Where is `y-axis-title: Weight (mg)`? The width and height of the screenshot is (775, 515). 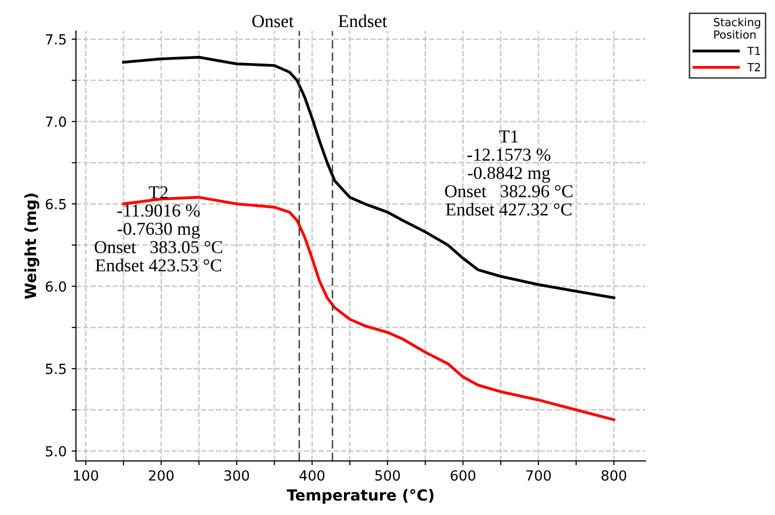 y-axis-title: Weight (mg) is located at coordinates (32, 247).